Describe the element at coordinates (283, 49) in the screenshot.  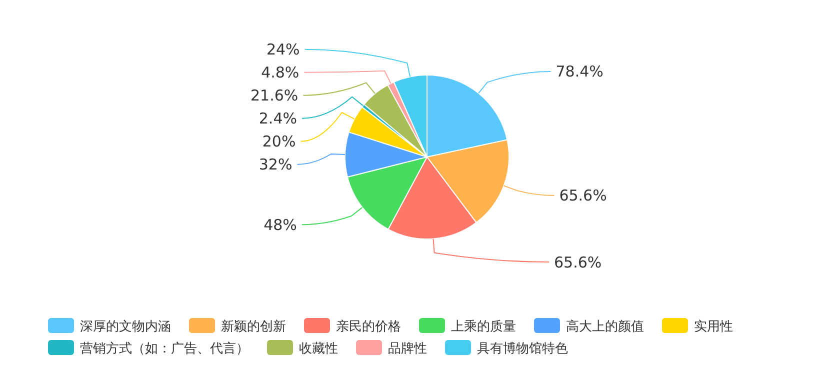
I see `data-label: 24%` at that location.